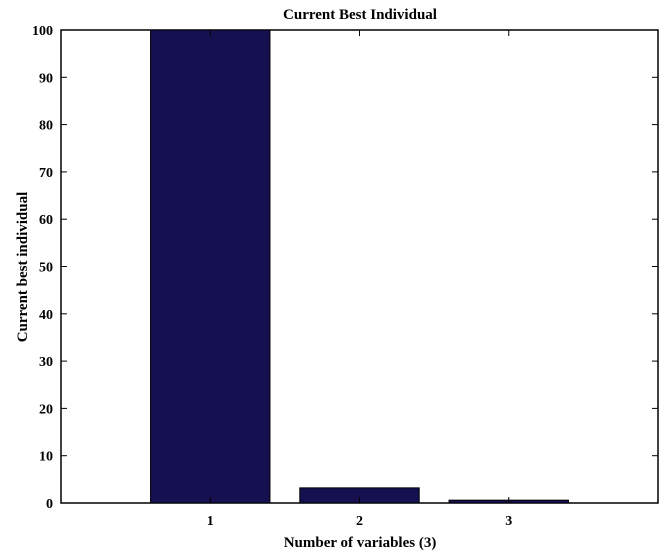 This screenshot has height=553, width=669. What do you see at coordinates (49, 504) in the screenshot?
I see `y-tick-label: 0` at bounding box center [49, 504].